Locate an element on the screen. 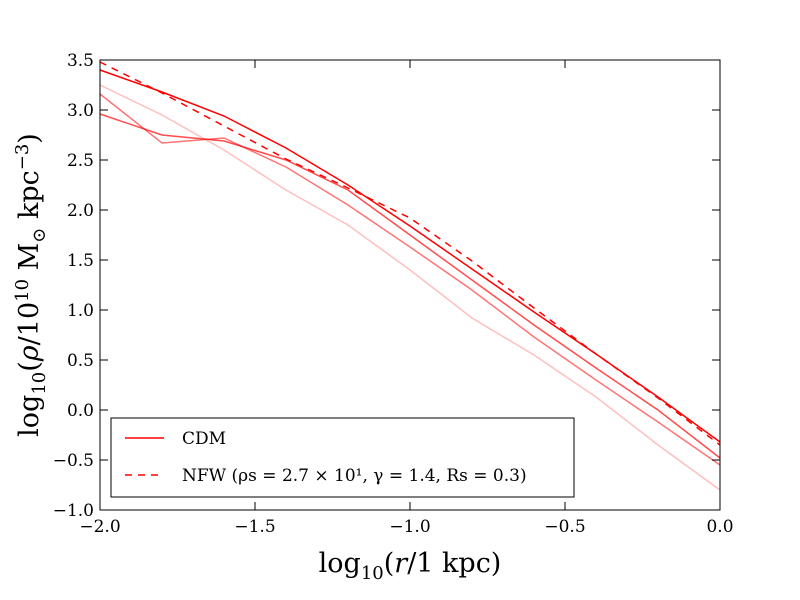  legend-nfw-label: NFW (ρs = 2.7 × 10¹, γ = 1.4, Rs = 0.3) is located at coordinates (354, 476).